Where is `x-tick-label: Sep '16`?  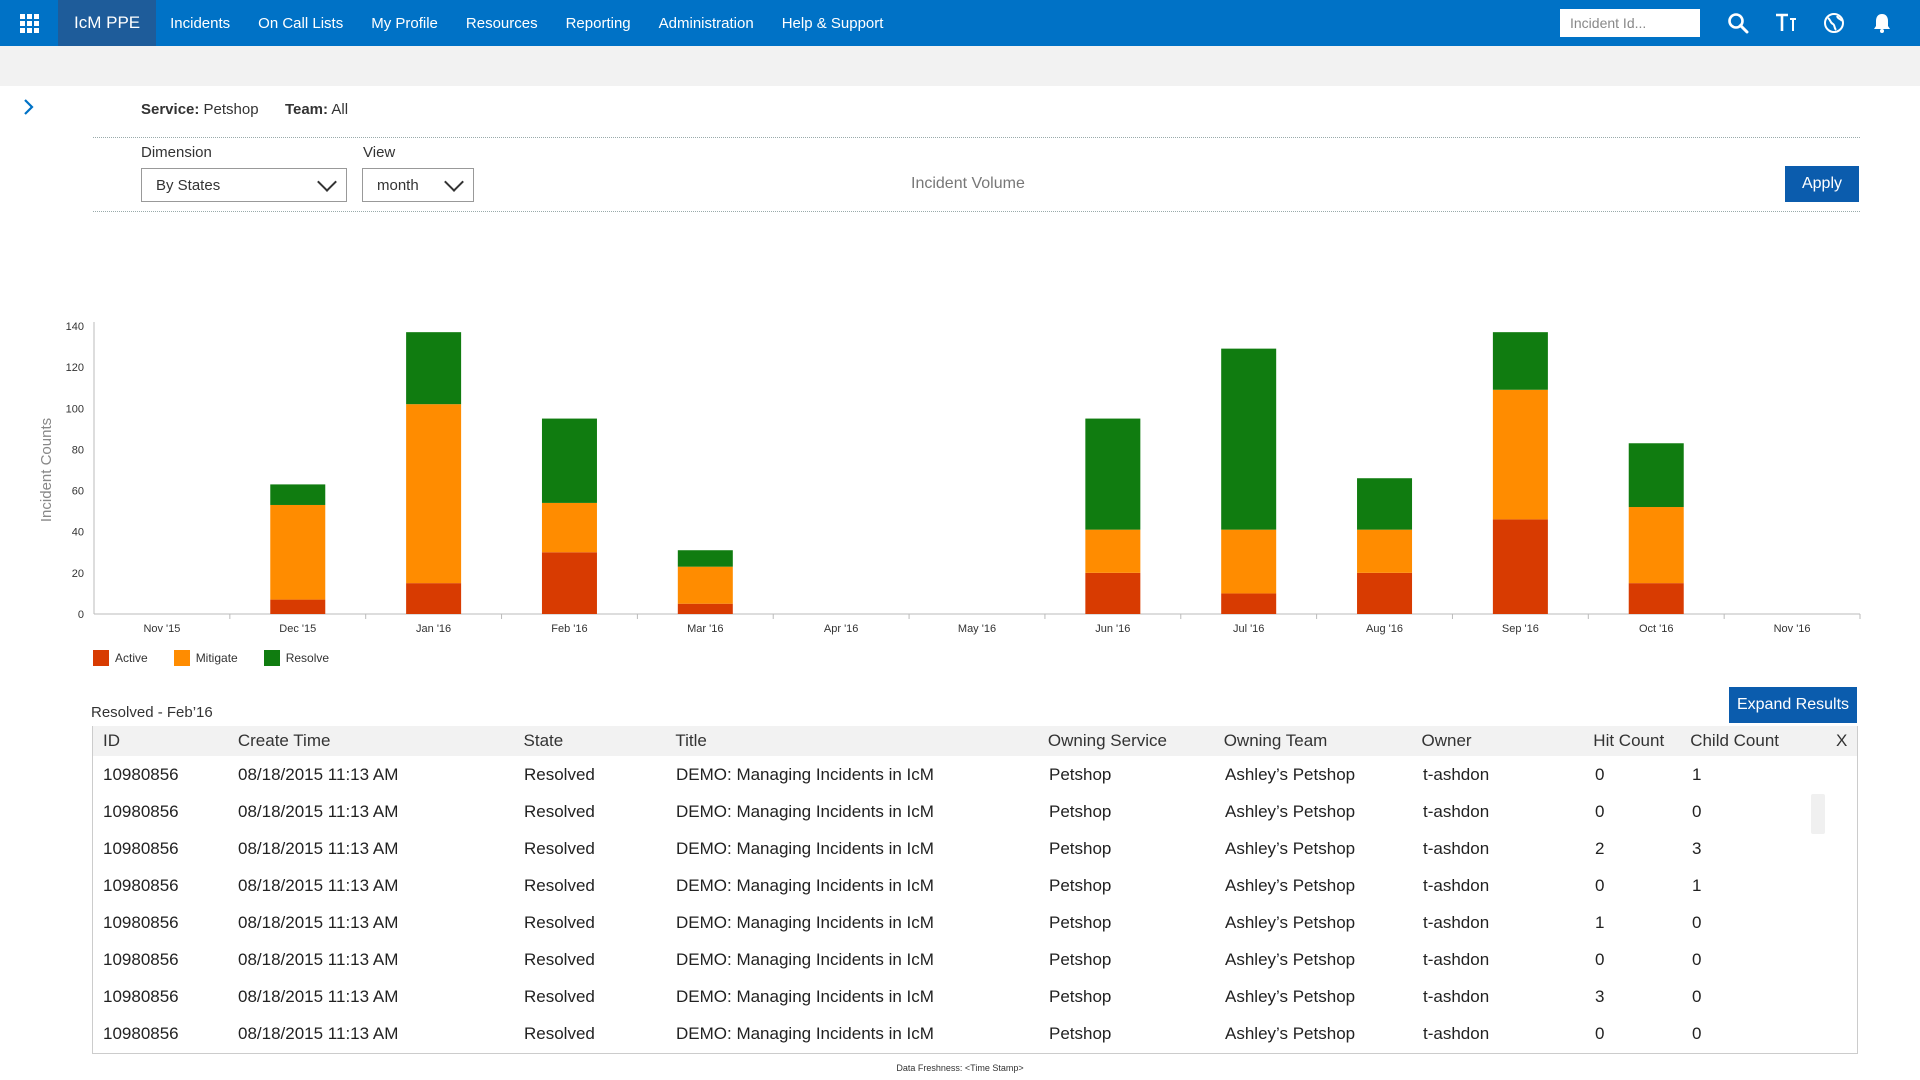 x-tick-label: Sep '16 is located at coordinates (1520, 629).